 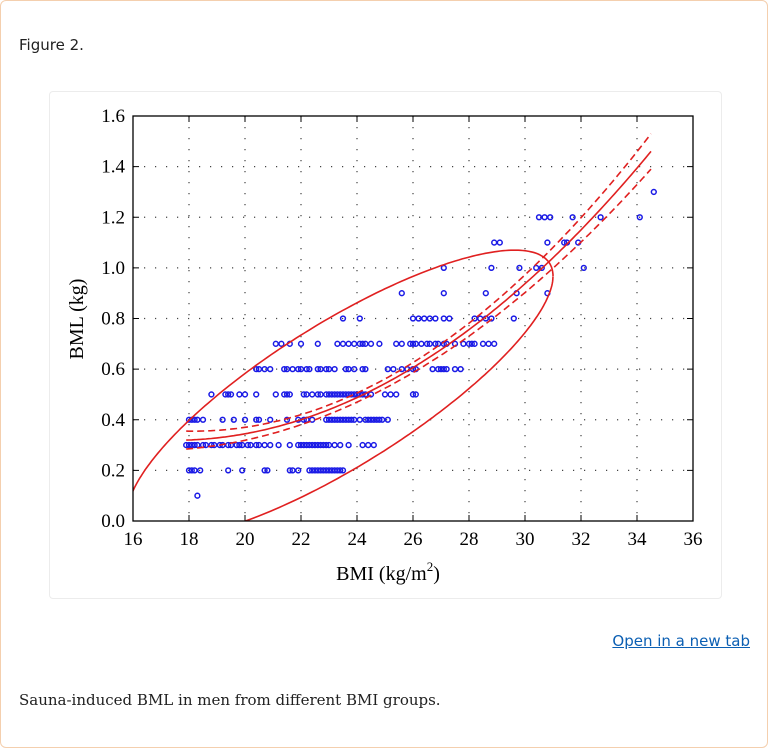 What do you see at coordinates (681, 641) in the screenshot?
I see `open-in-new-tab-link: Open in a new tab` at bounding box center [681, 641].